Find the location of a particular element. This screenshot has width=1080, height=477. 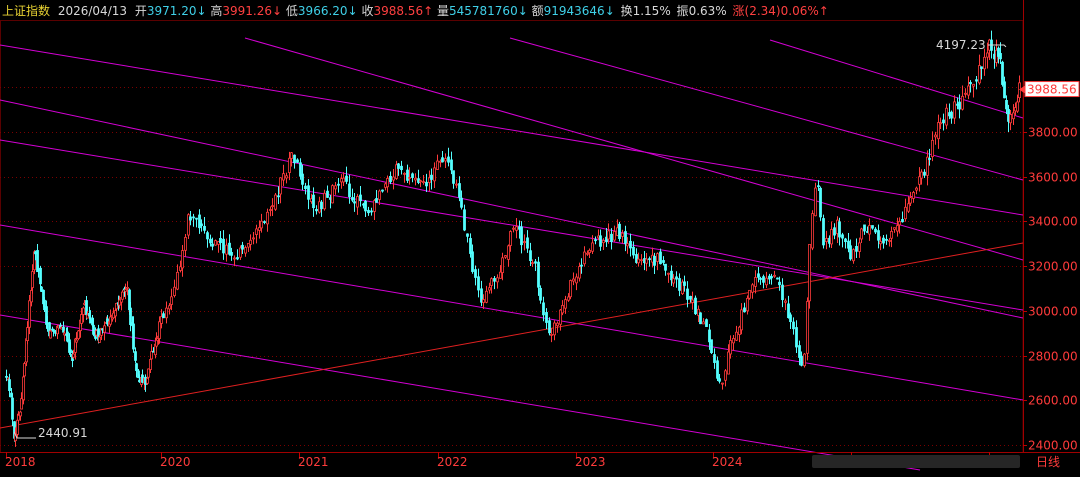

change-value: (2.34)0.06% is located at coordinates (781, 11).